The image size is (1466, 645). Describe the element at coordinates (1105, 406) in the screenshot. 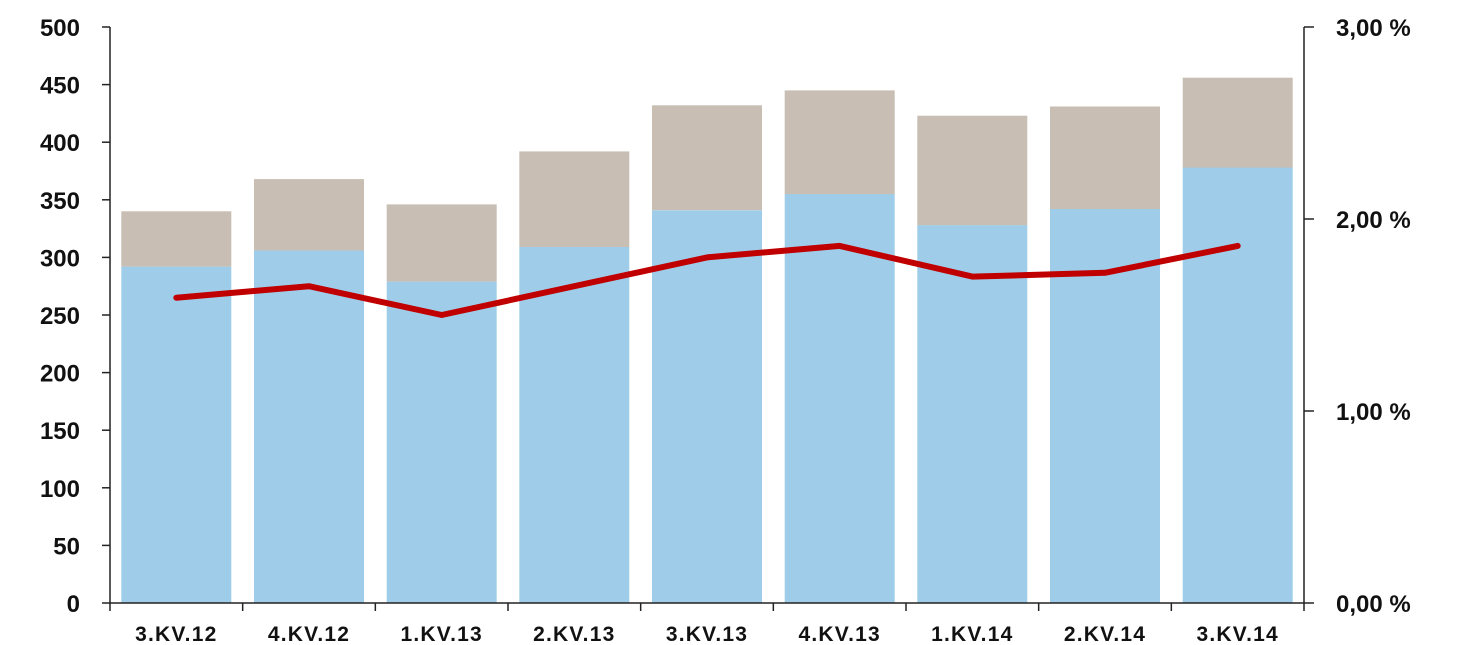

I see `bar-base-2.KV.14` at that location.